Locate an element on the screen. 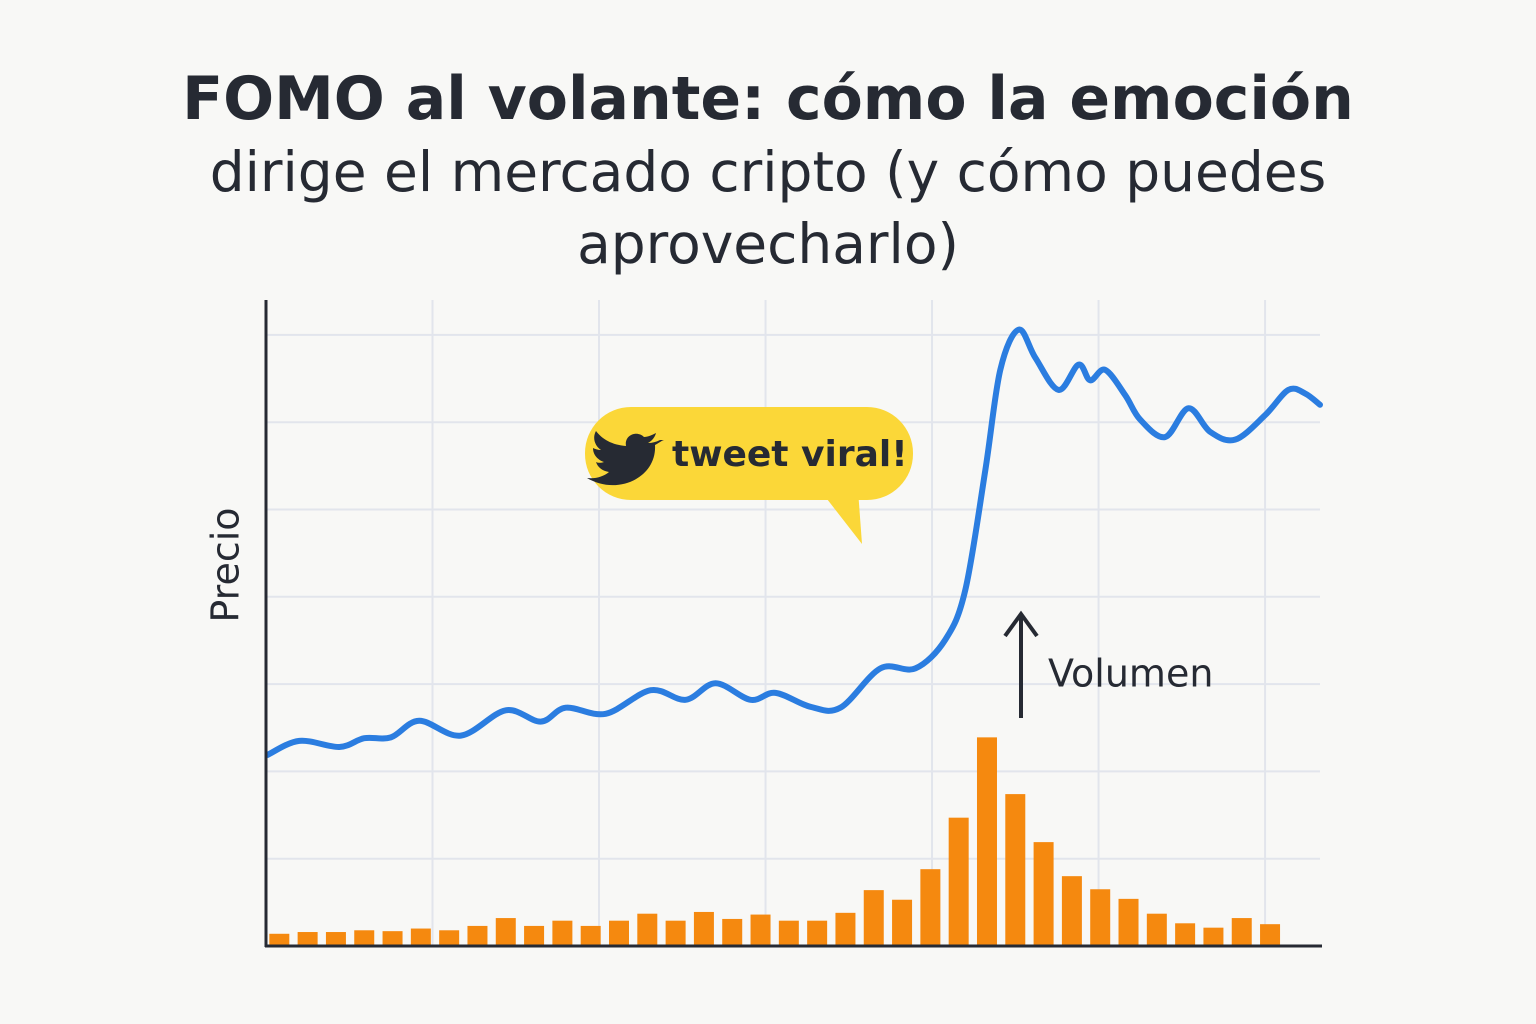 The height and width of the screenshot is (1024, 1536). speech-bubble: tweet viral! is located at coordinates (749, 475).